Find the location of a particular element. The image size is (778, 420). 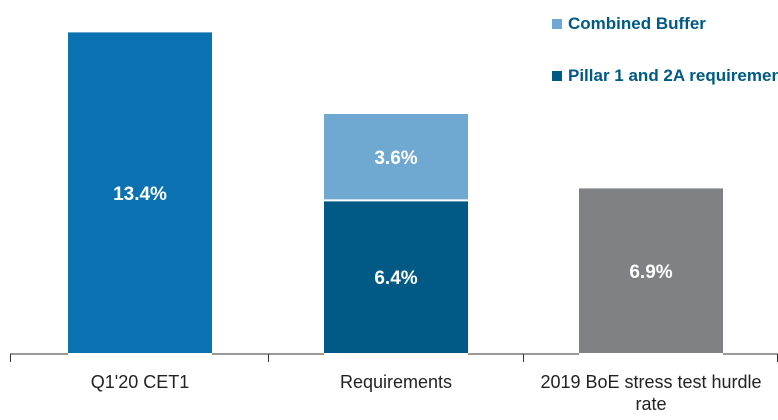

x-tick-label: Requirements is located at coordinates (396, 382).